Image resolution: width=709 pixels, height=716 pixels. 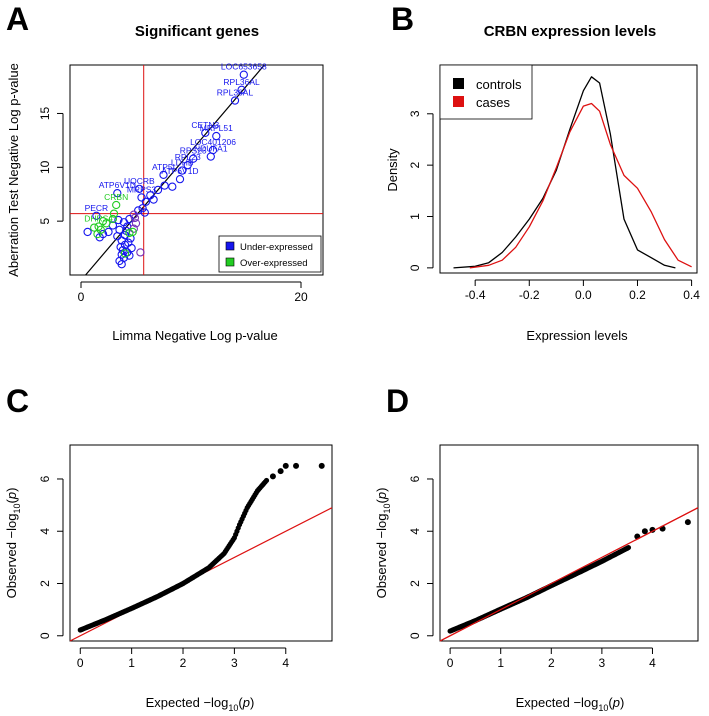 What do you see at coordinates (486, 92) in the screenshot?
I see `legend: controls cases` at bounding box center [486, 92].